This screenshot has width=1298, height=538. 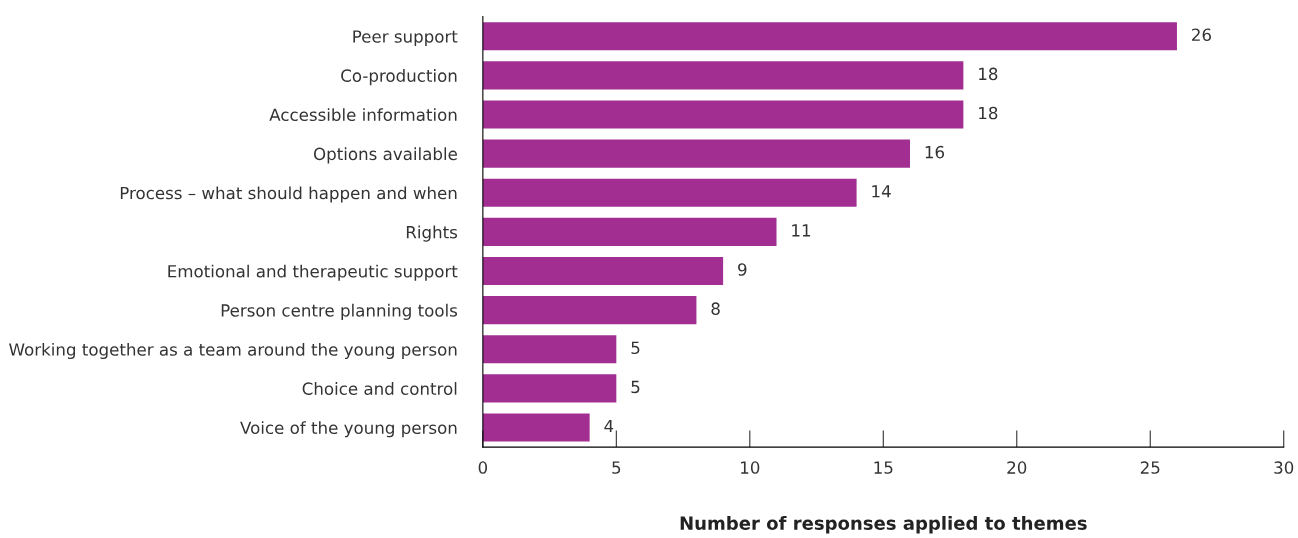 I want to click on y-tick-label: Voice of the young person, so click(x=348, y=429).